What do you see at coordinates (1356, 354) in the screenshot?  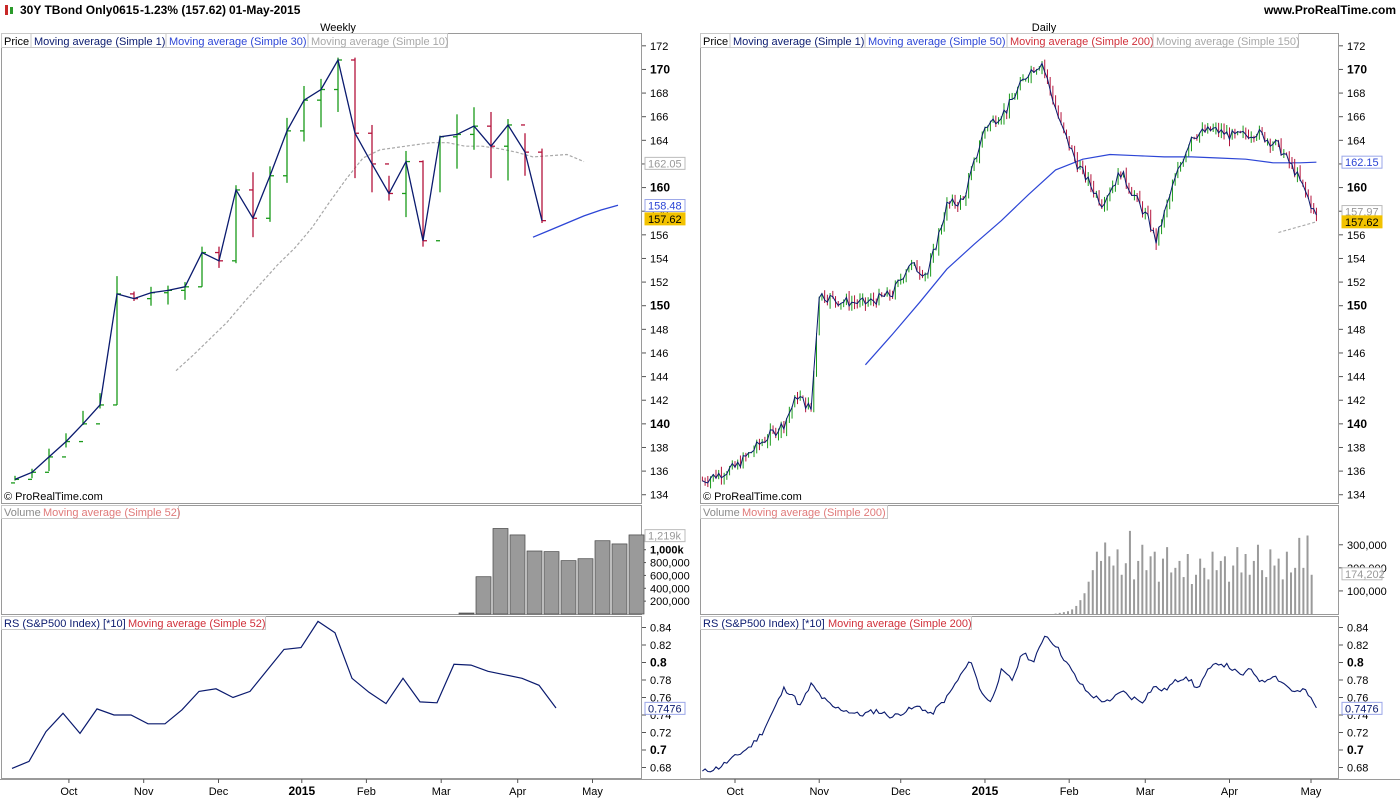 I see `daily-price-tick-label: 146` at bounding box center [1356, 354].